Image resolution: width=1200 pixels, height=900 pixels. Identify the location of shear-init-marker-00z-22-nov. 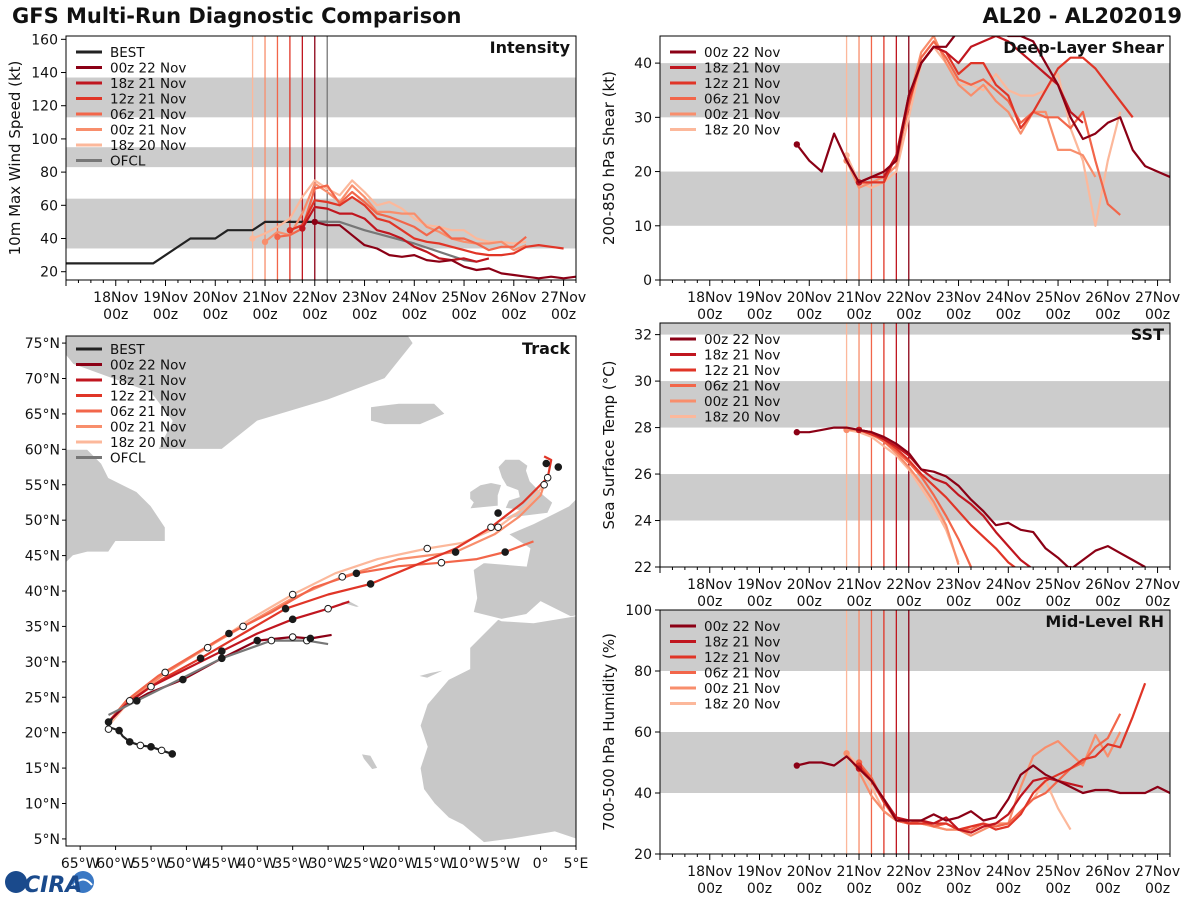
(797, 144).